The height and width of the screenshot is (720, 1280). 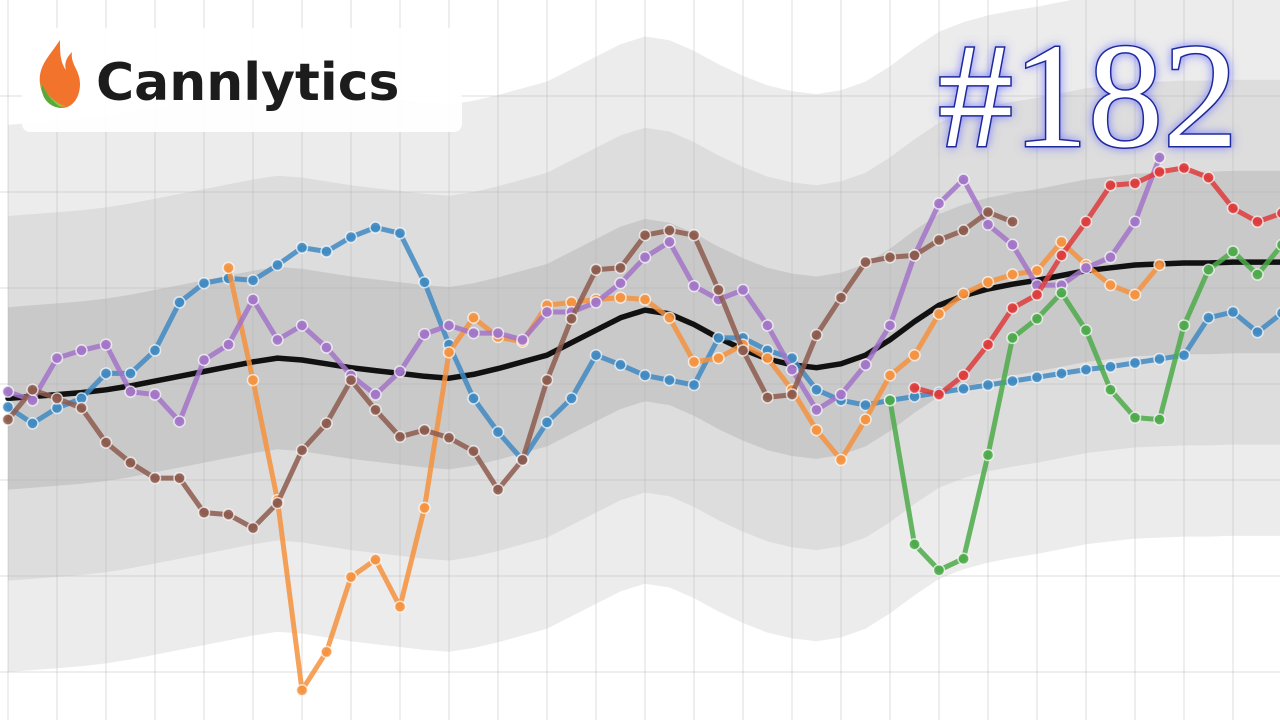 I want to click on episode-number: #182, so click(x=1088, y=96).